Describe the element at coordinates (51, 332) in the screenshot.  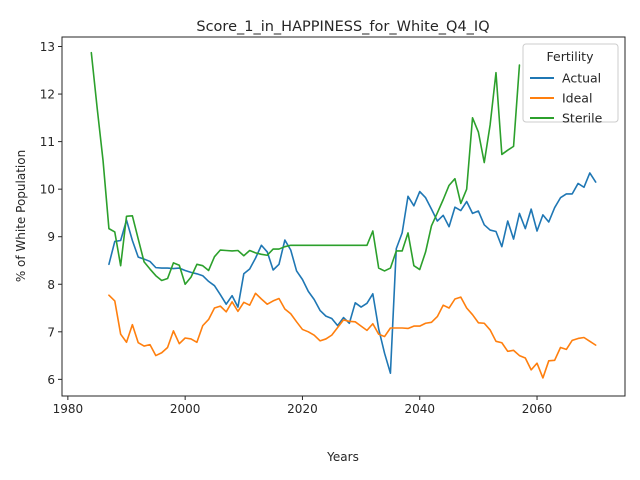
I see `y-tick-label: 7` at that location.